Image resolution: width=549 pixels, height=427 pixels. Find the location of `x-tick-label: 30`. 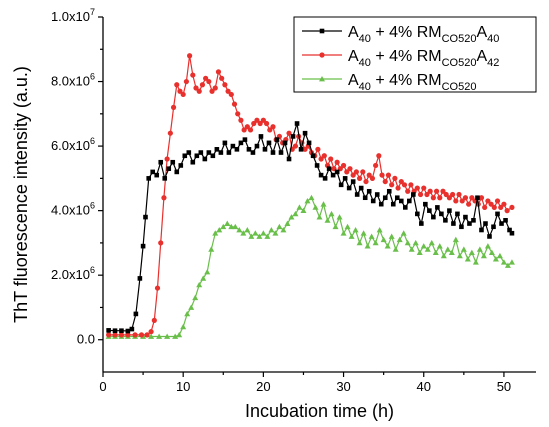

x-tick-label: 30 is located at coordinates (343, 386).